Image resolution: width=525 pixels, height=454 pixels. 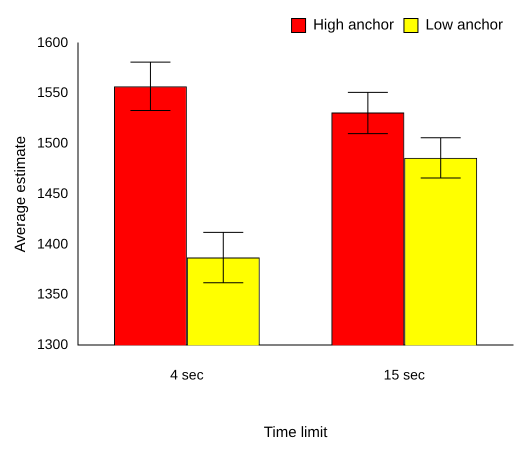 I want to click on x-tick-label: 4 sec, so click(x=187, y=374).